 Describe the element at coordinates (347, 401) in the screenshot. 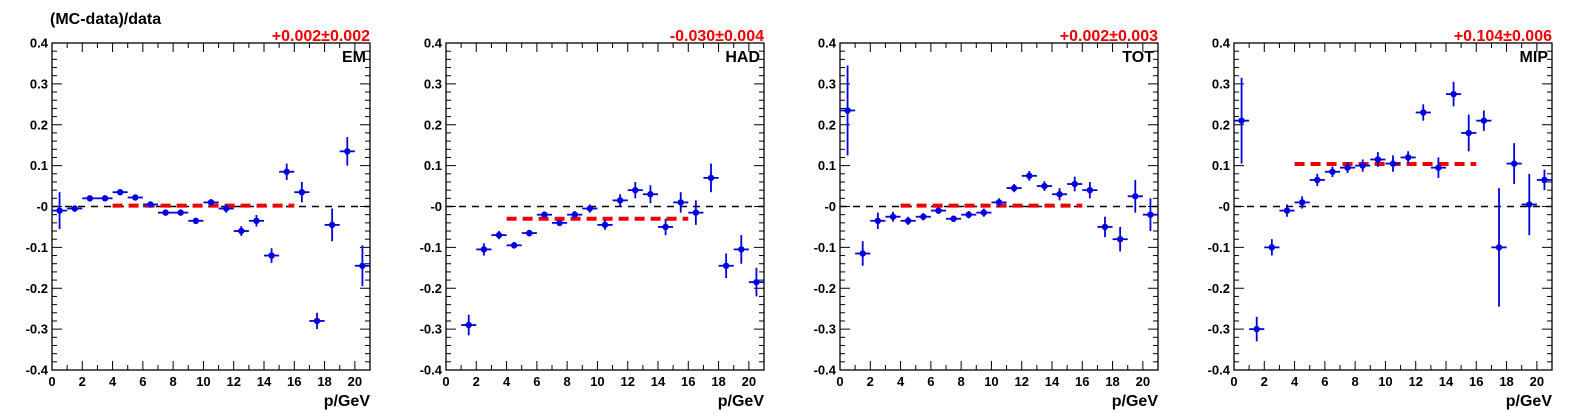

I see `x-axis-title: p/GeV` at that location.